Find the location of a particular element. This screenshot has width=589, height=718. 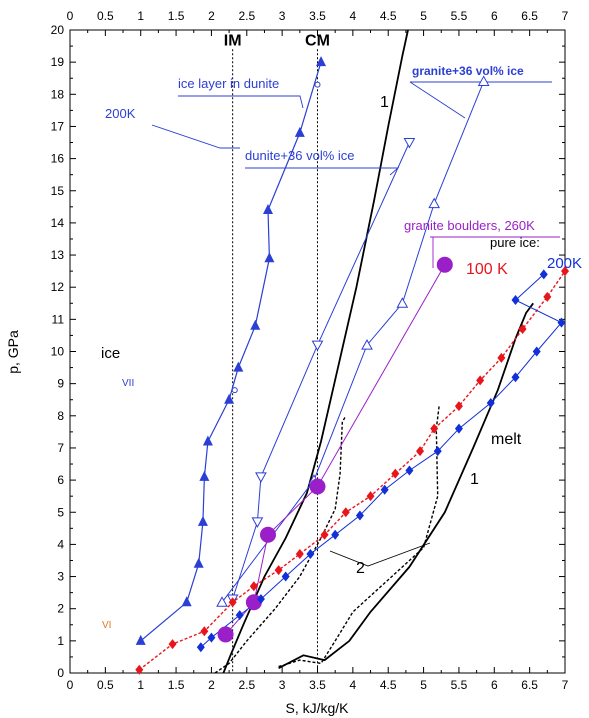

x-tick-label: 7 is located at coordinates (565, 685).